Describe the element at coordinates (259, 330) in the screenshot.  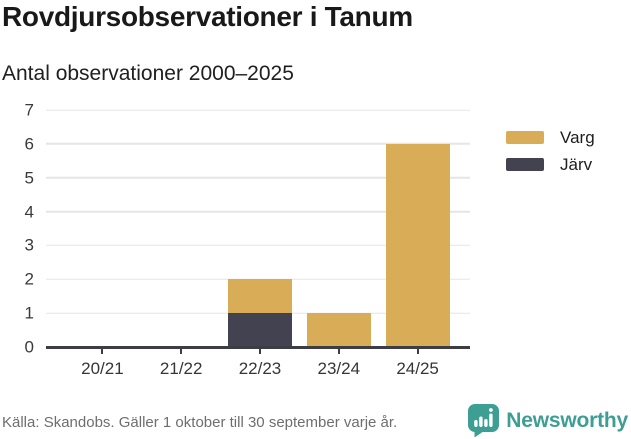
I see `bar-segment-järv` at that location.